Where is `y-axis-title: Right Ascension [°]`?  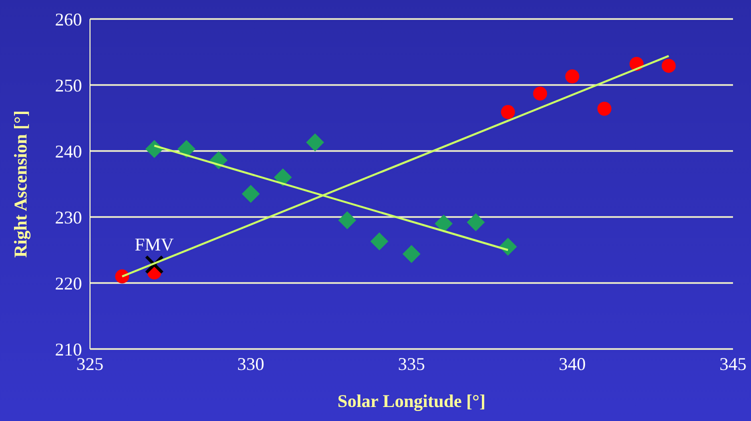 y-axis-title: Right Ascension [°] is located at coordinates (20, 184).